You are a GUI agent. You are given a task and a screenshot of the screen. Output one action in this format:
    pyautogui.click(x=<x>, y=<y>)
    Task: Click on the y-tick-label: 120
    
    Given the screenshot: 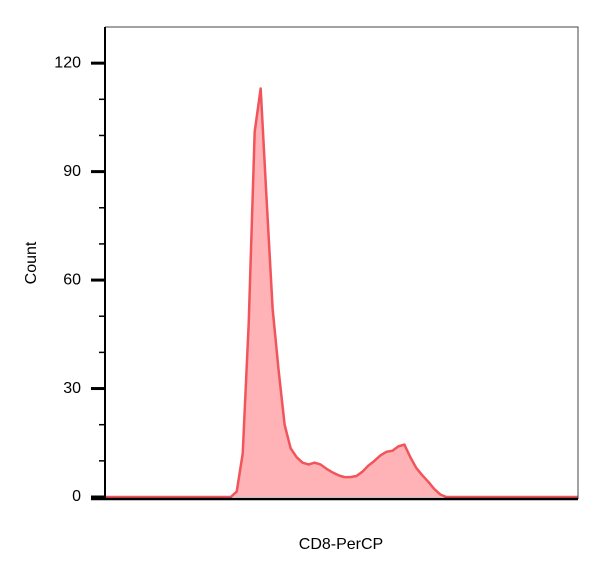 What is the action you would take?
    pyautogui.click(x=67, y=62)
    